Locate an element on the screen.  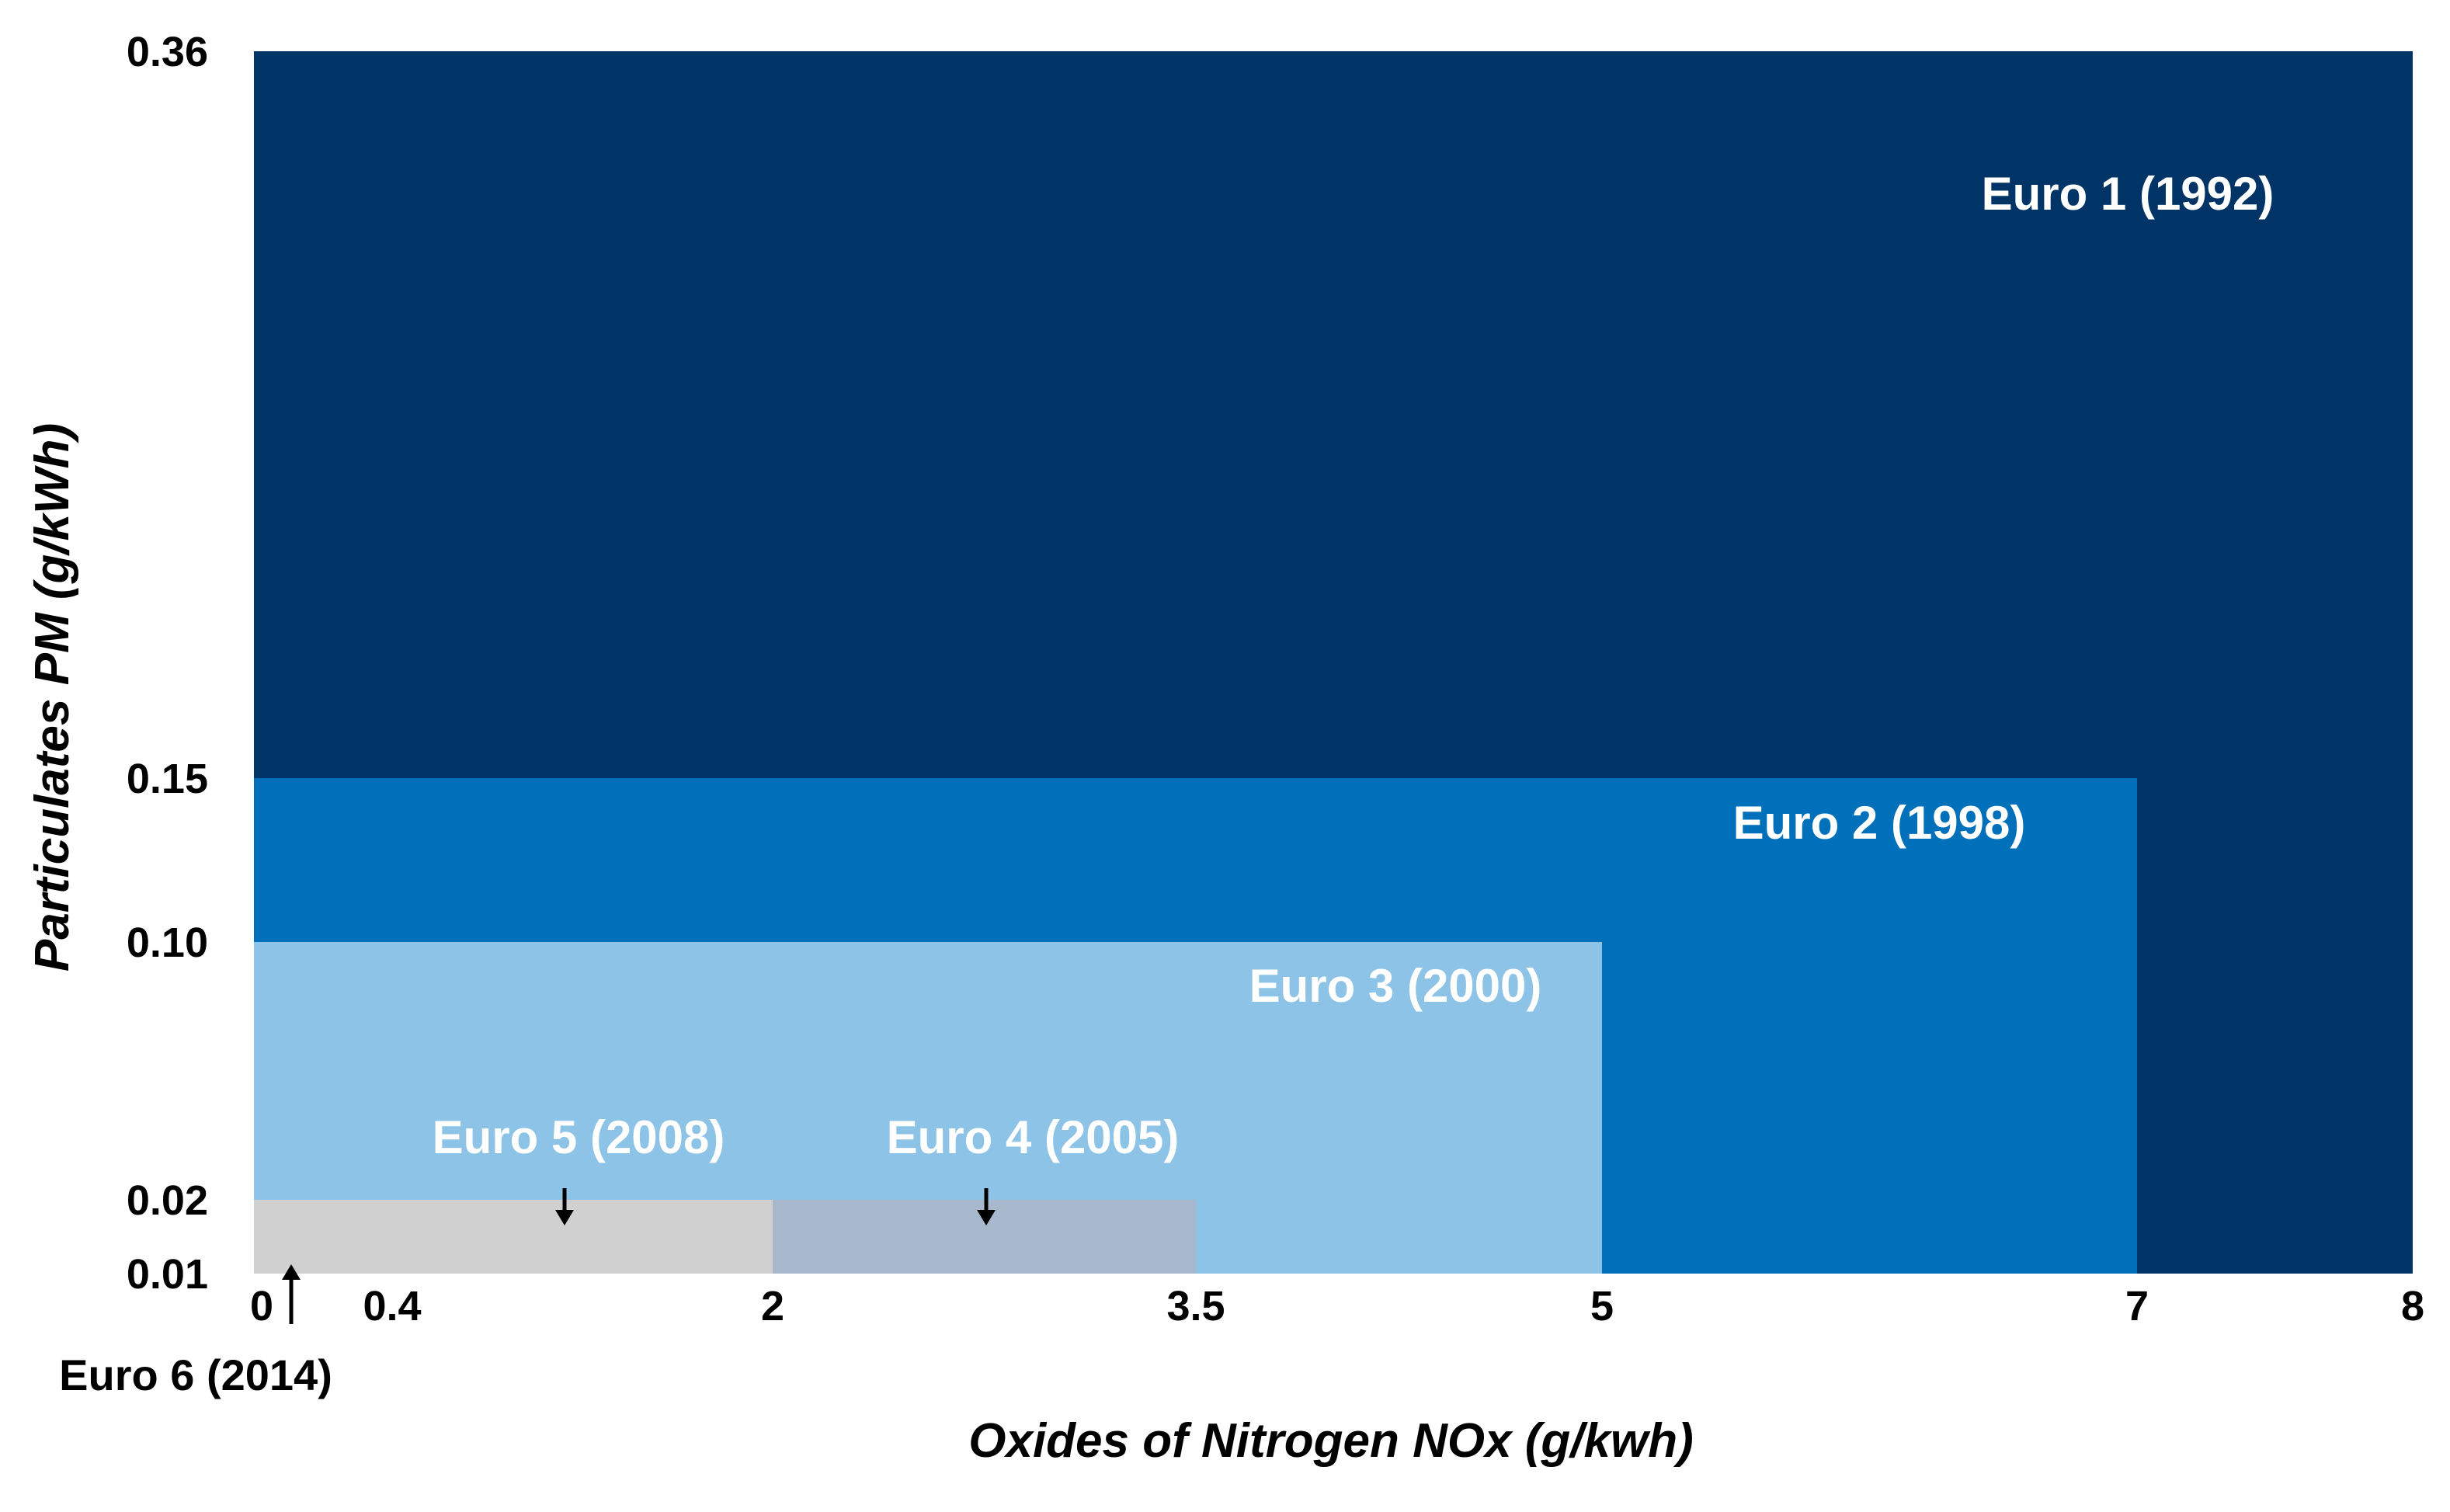
x-tick-label: 7 is located at coordinates (2137, 1306).